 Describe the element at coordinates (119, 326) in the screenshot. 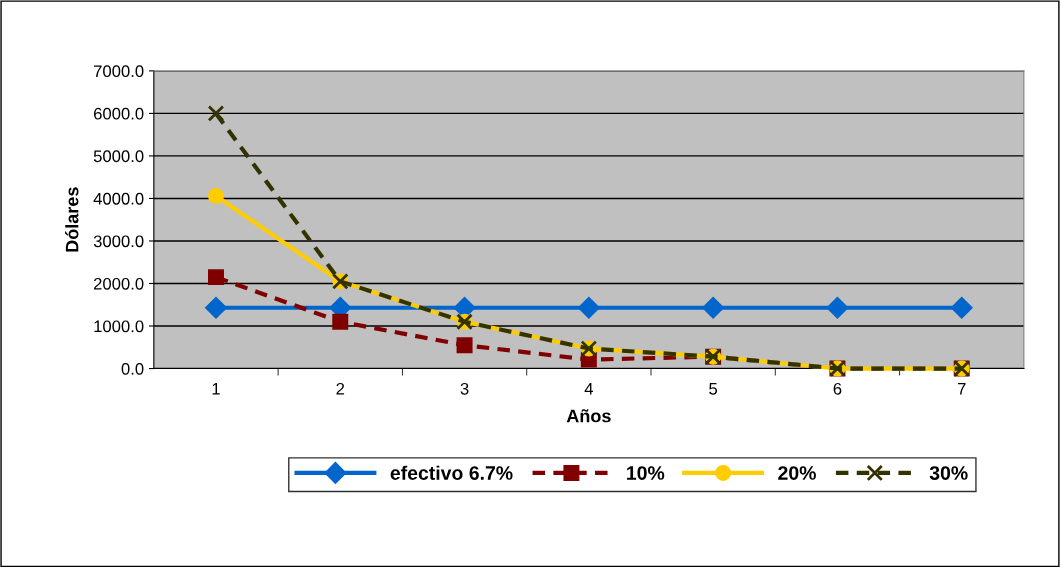

I see `y-tick-label: 1000.0` at that location.